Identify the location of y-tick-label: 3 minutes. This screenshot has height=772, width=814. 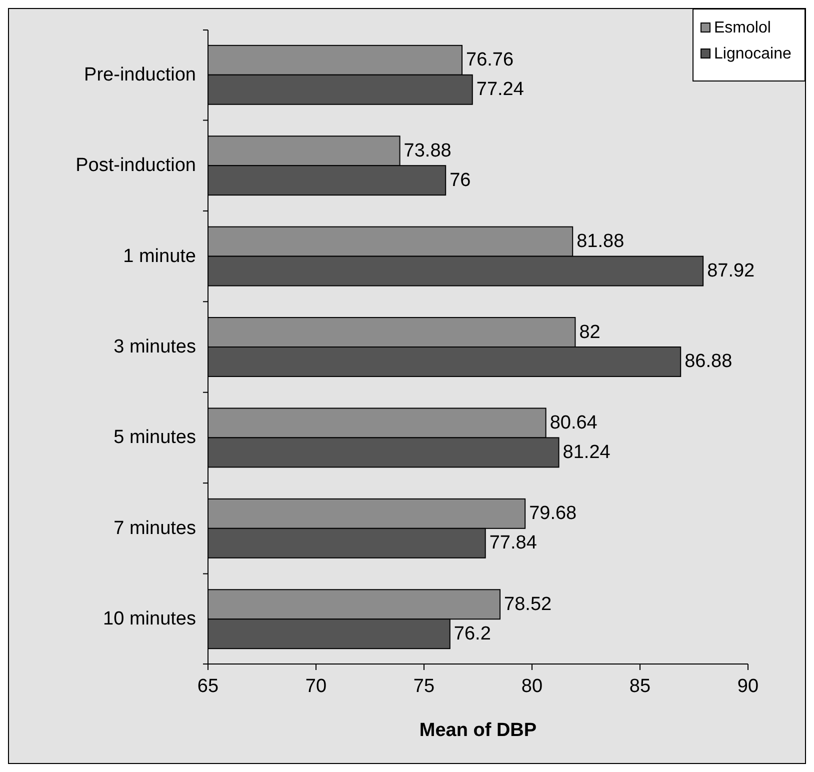
(155, 347).